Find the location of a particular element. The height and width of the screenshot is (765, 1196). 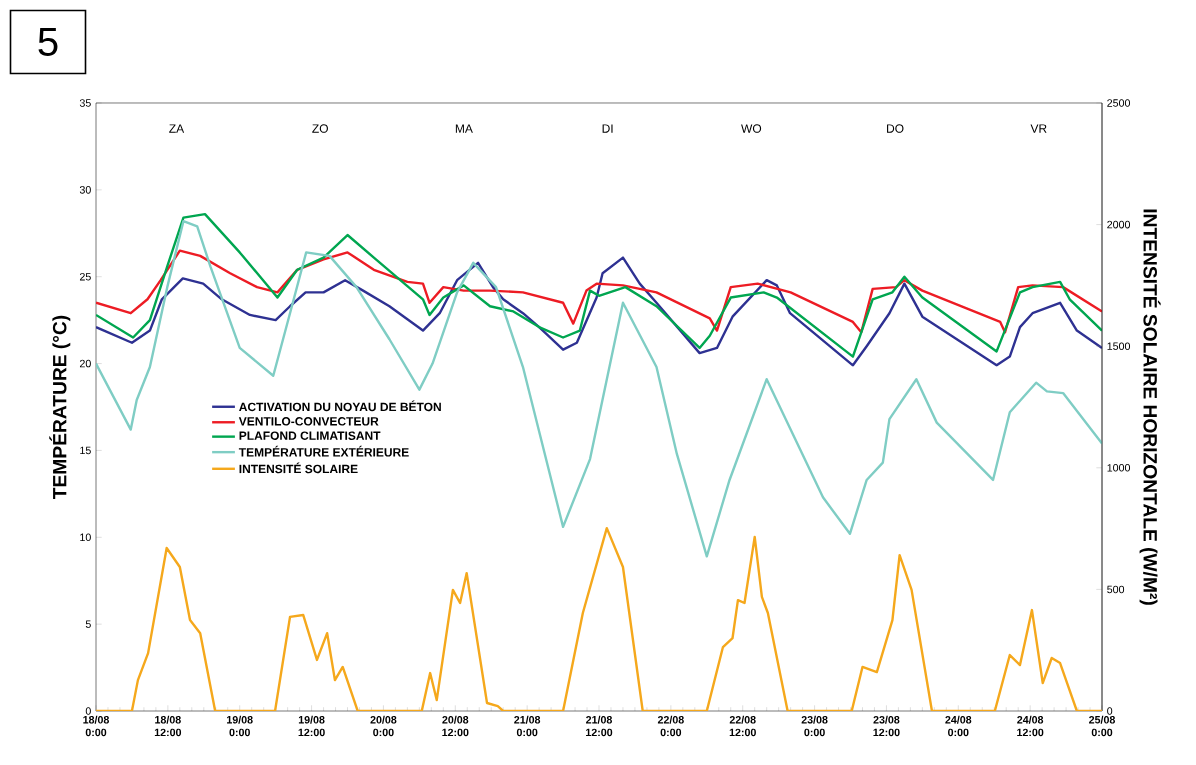

y2-tick-label: 2500 is located at coordinates (1119, 103).